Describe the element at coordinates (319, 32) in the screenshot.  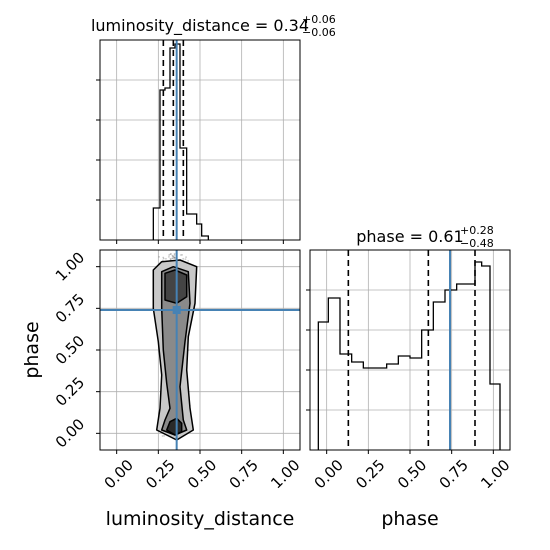
I see `lumdist-title-sub: −0.06` at that location.